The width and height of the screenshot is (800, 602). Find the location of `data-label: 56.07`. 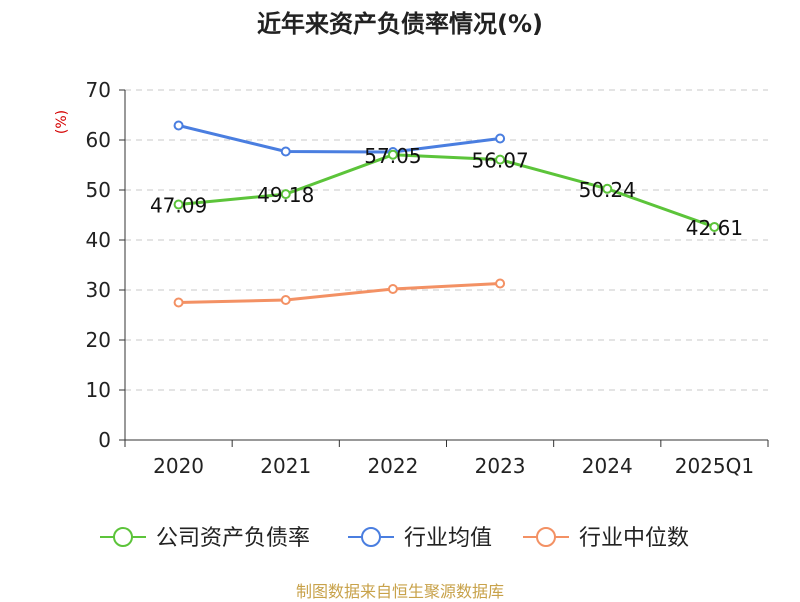

data-label: 56.07 is located at coordinates (499, 161).